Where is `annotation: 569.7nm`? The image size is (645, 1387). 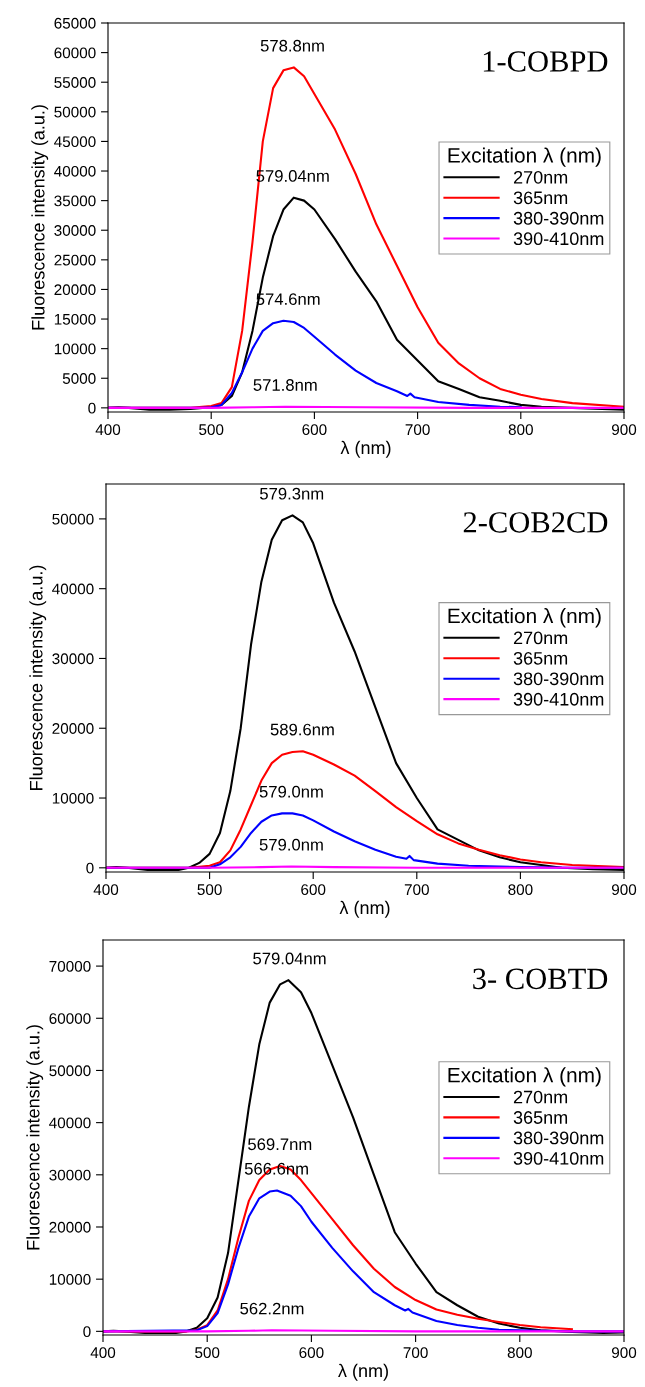
annotation: 569.7nm is located at coordinates (280, 1144).